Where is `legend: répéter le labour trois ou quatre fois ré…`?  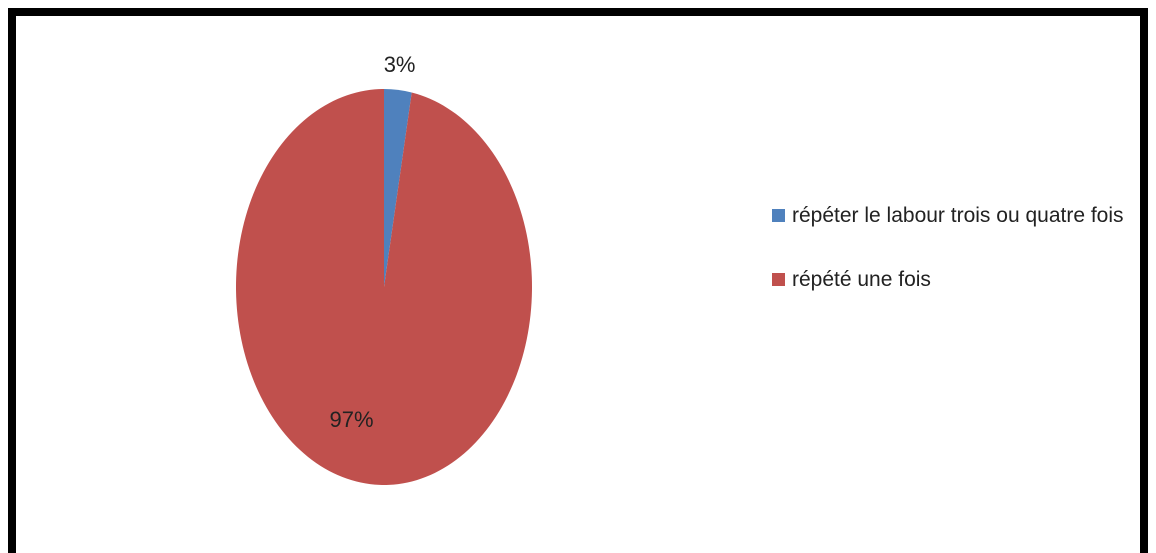
legend: répéter le labour trois ou quatre fois ré… is located at coordinates (952, 260).